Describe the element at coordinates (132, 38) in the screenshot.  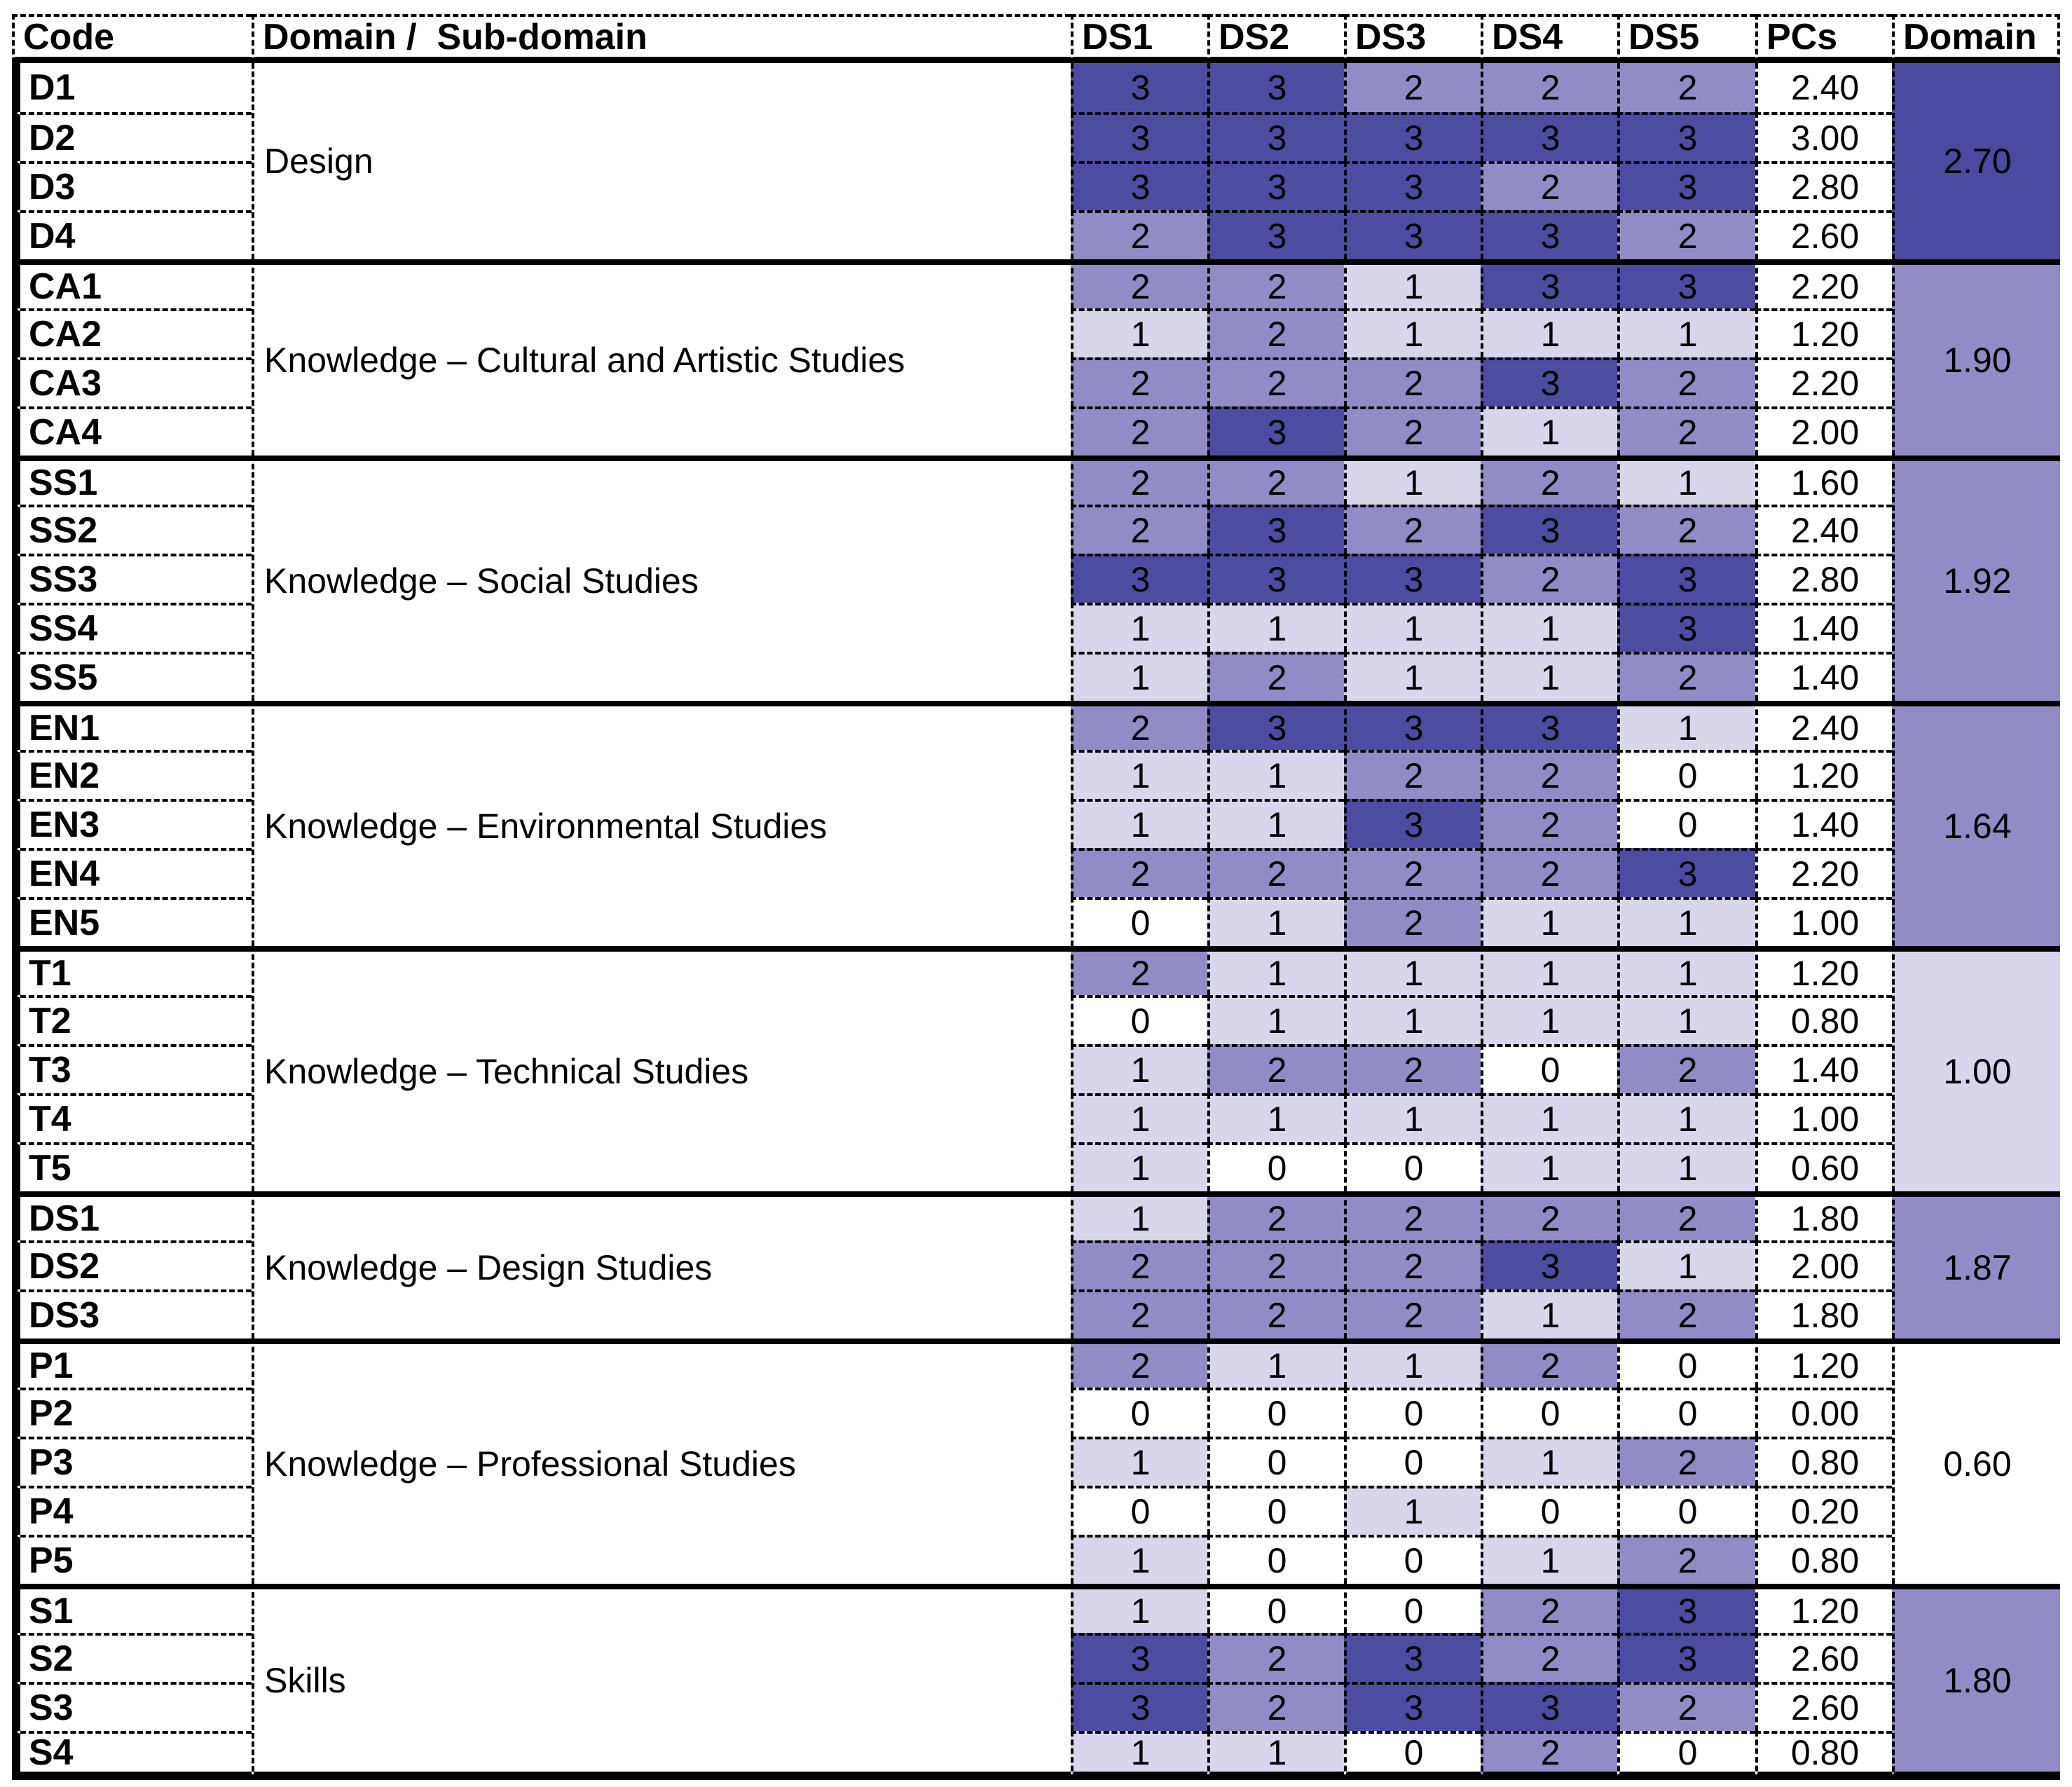
I see `header-code: Code` at that location.